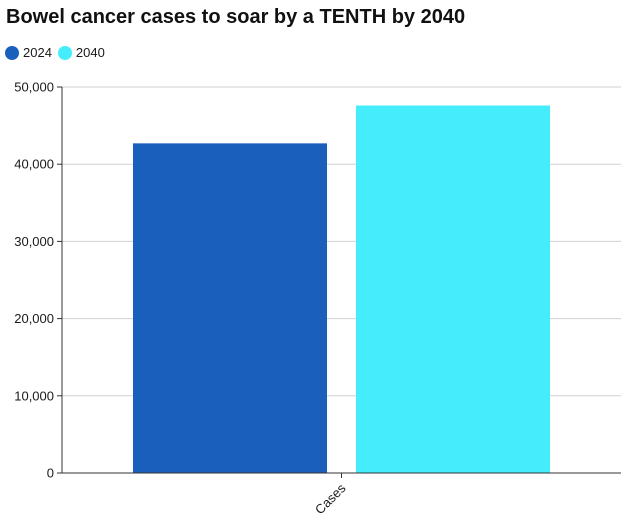  Describe the element at coordinates (34, 241) in the screenshot. I see `y-tick-label: 30,000` at that location.